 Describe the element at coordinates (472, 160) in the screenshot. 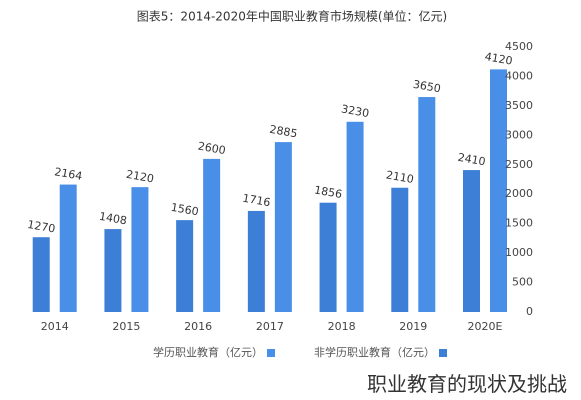

I see `data-label: 2410` at that location.